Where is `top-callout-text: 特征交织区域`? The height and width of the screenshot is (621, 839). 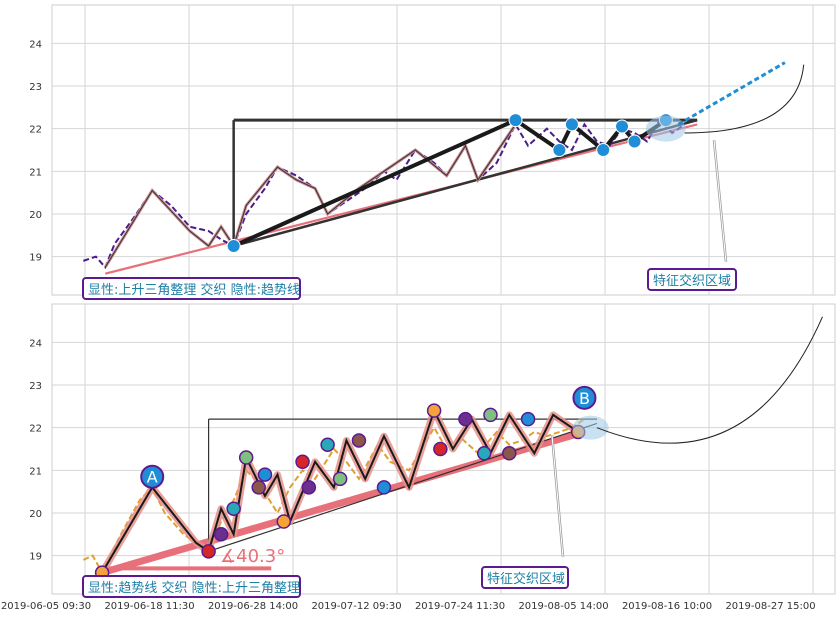 top-callout-text: 特征交织区域 is located at coordinates (692, 281).